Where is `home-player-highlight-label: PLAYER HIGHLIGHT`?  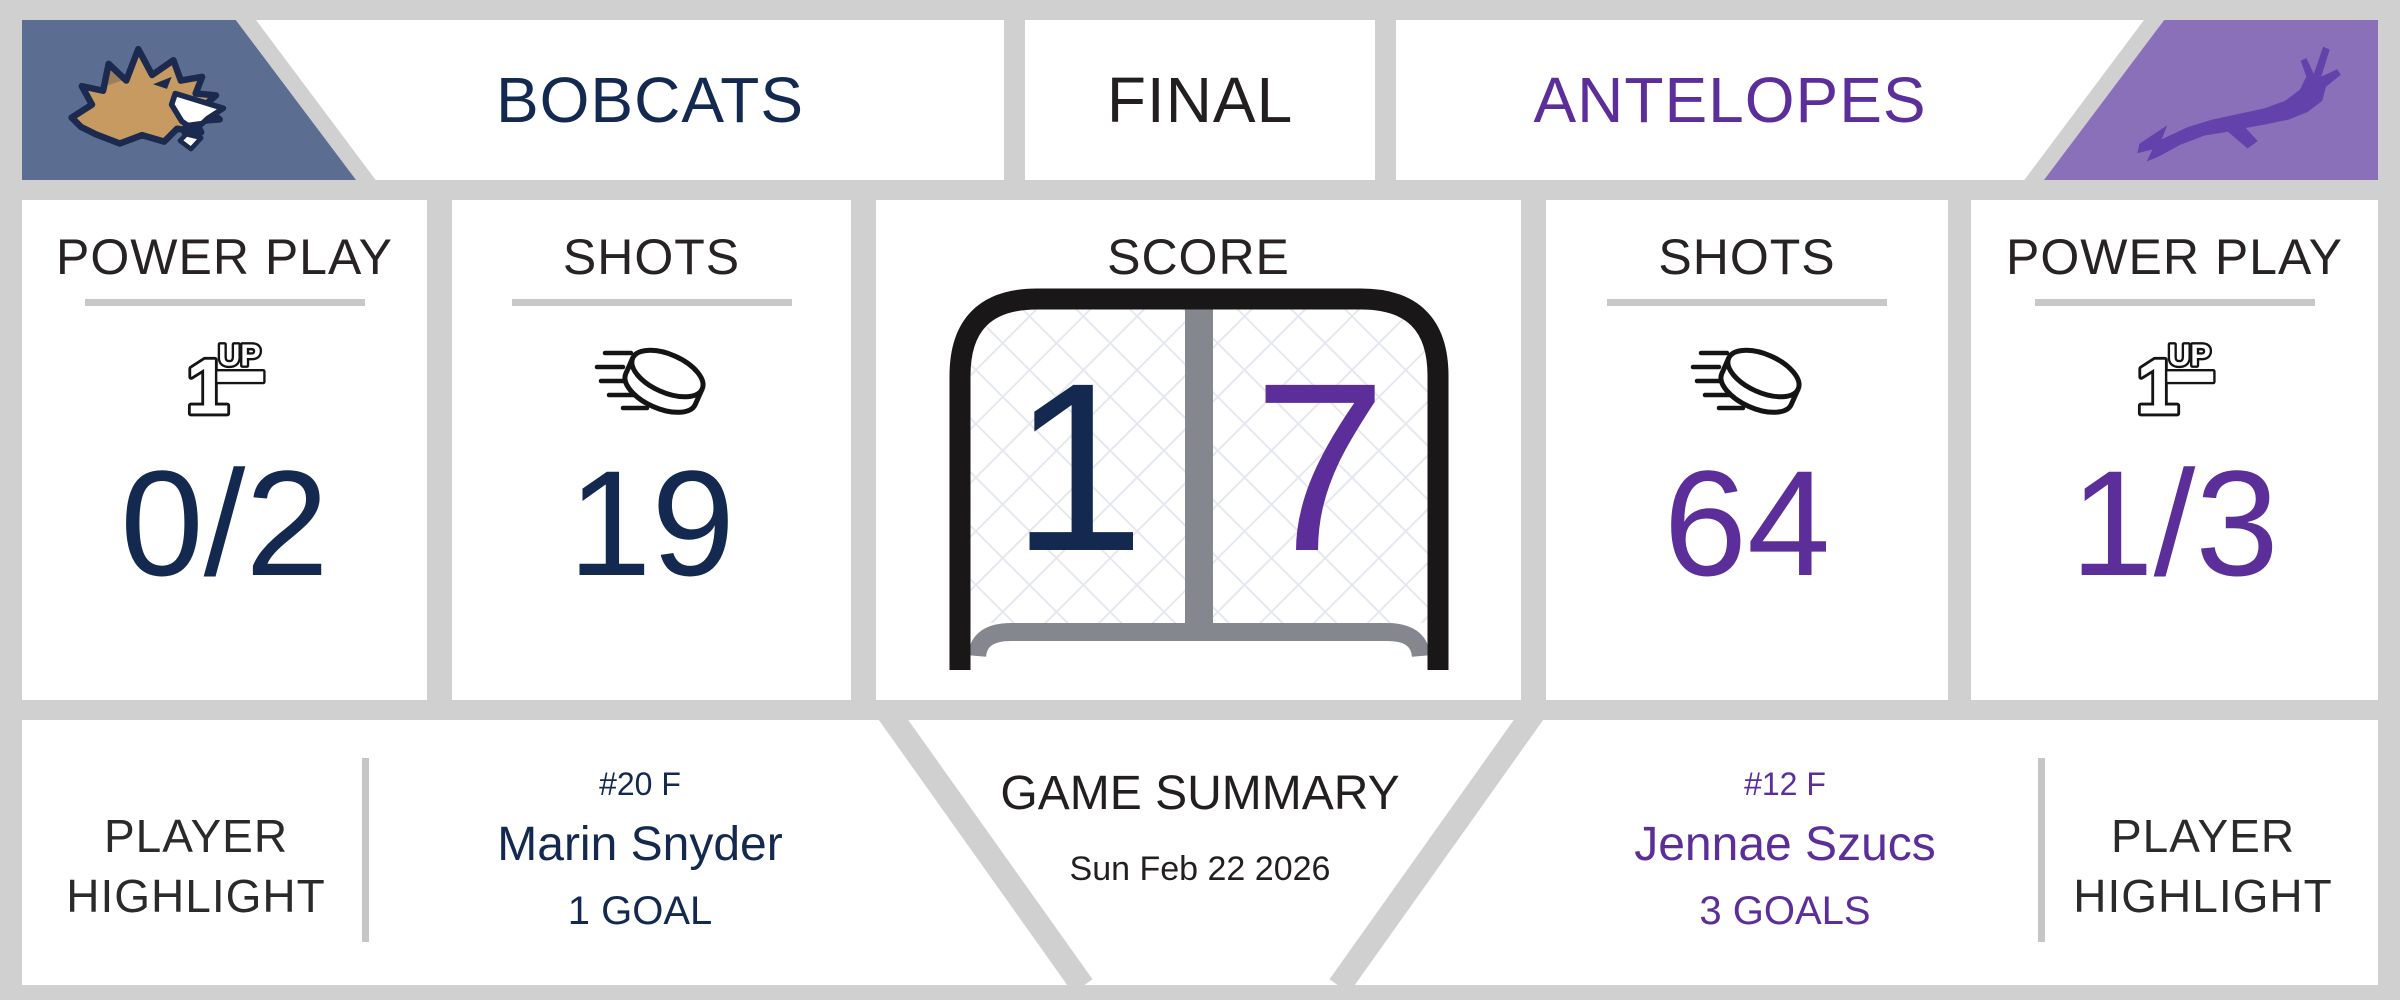 home-player-highlight-label: PLAYER HIGHLIGHT is located at coordinates (196, 866).